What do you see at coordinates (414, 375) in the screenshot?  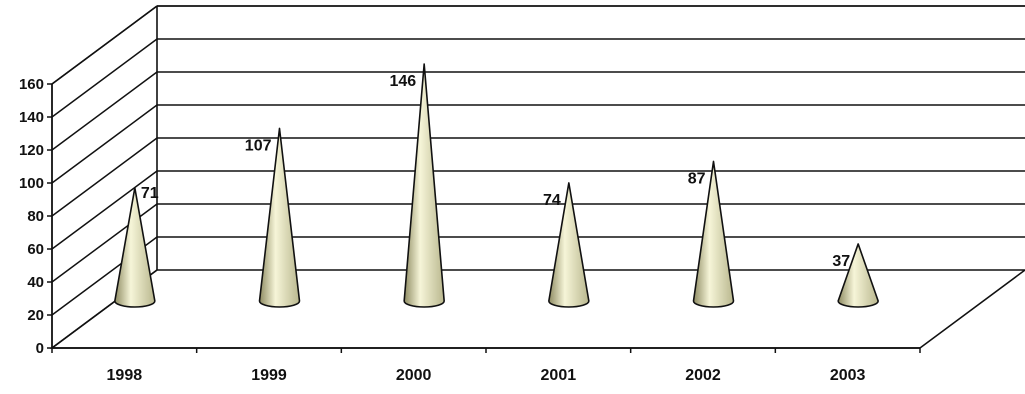 I see `x-tick-label: 2000` at bounding box center [414, 375].